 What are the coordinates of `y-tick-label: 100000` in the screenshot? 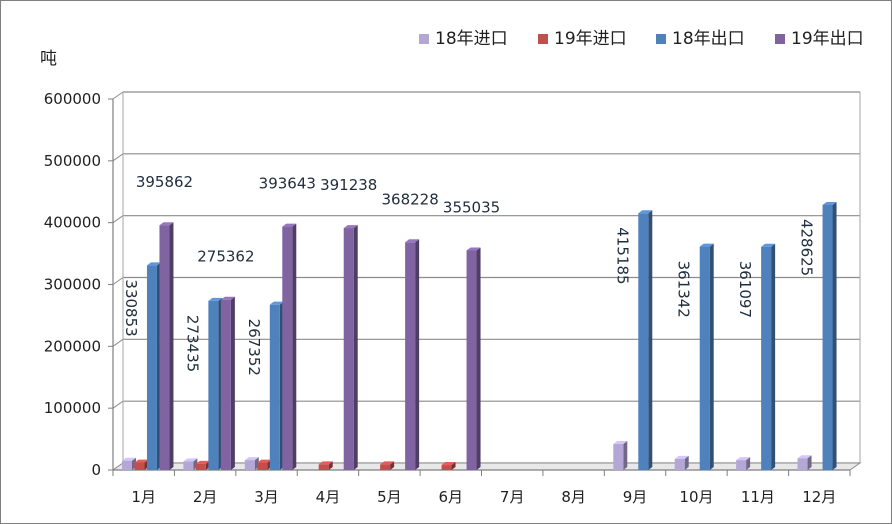 It's located at (72, 408).